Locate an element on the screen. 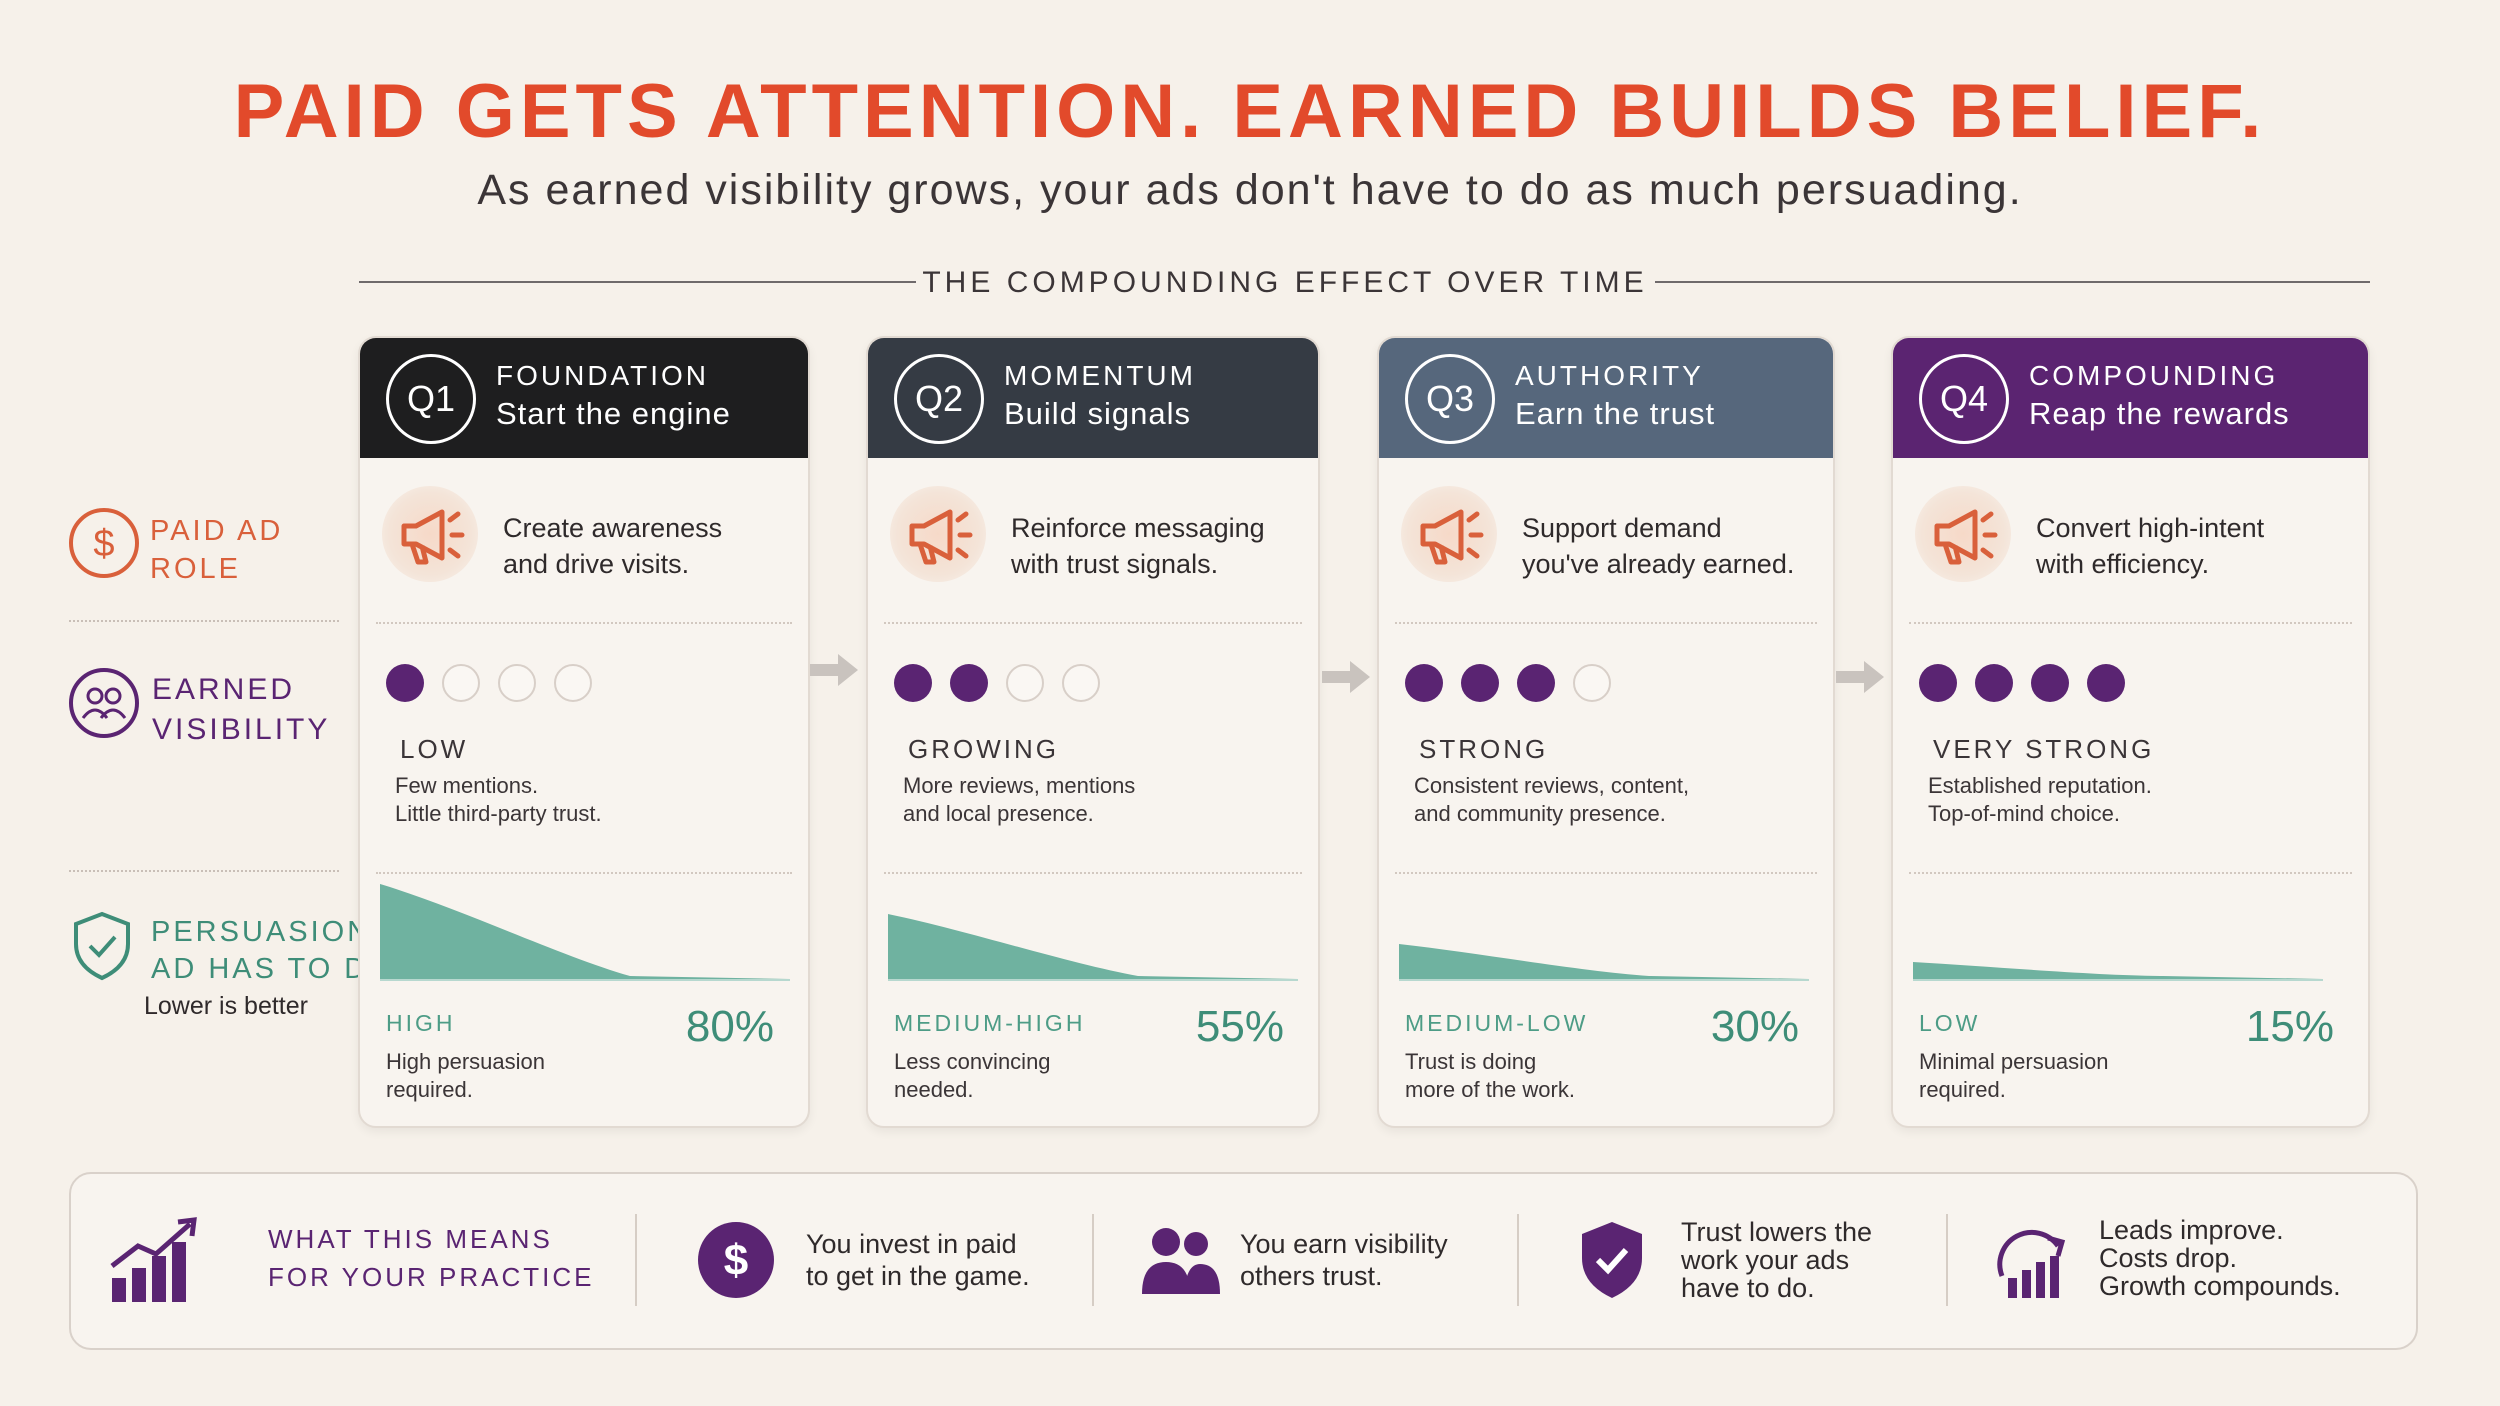 The width and height of the screenshot is (2500, 1406). visibility-level: VERY STRONG is located at coordinates (2044, 749).